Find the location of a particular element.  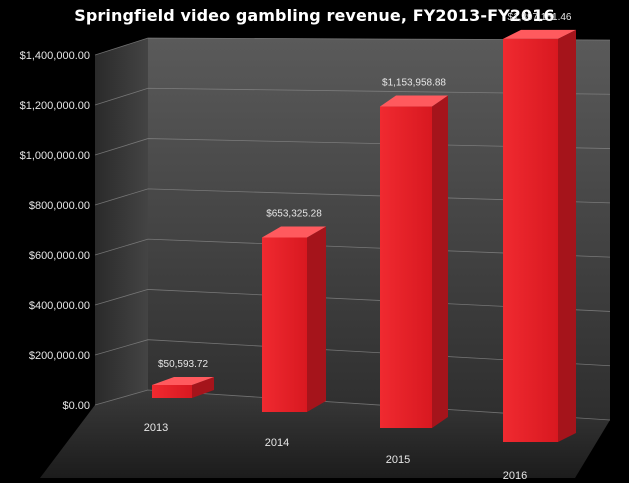

y-tick-label: $400,000.00 is located at coordinates (59, 306).